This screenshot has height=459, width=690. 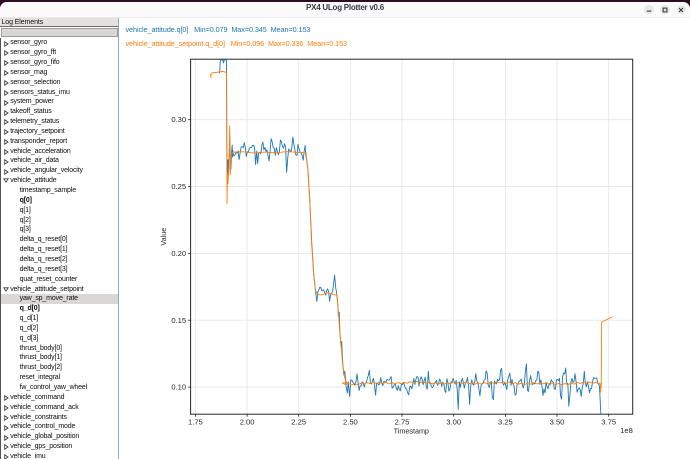 What do you see at coordinates (626, 430) in the screenshot?
I see `svg-text: 1e8` at bounding box center [626, 430].